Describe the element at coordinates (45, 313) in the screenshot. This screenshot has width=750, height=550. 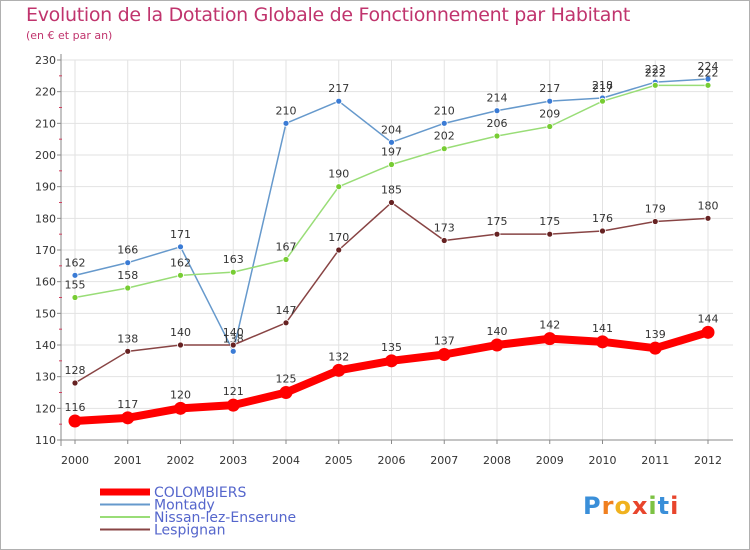
I see `y-tick-label: 150` at that location.